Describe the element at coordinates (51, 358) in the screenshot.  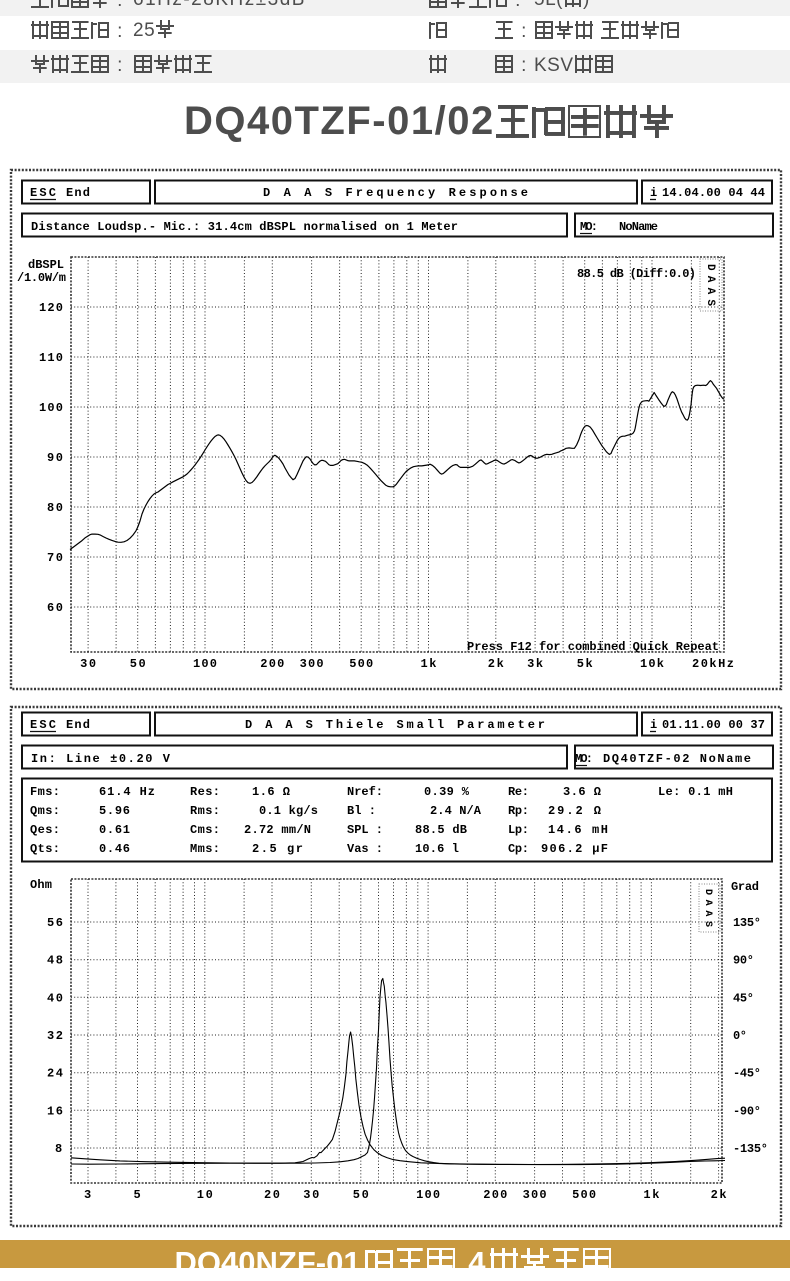
I see `svg-text: 110` at that location.